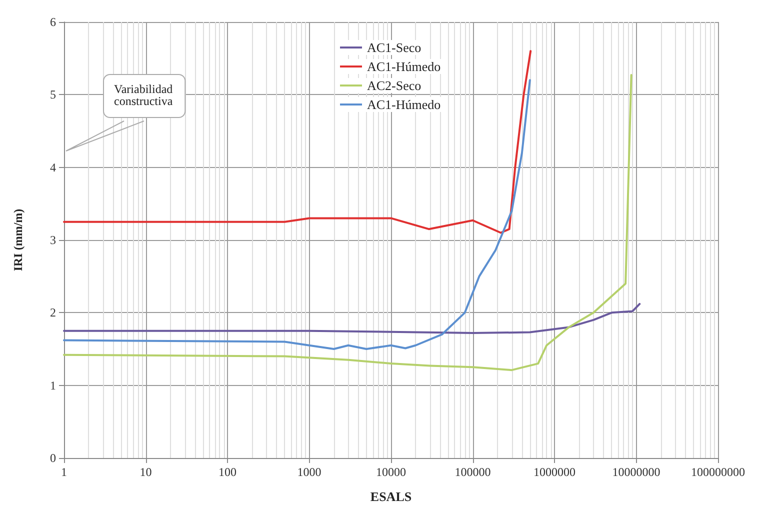  I want to click on y-tick-label: 3, so click(53, 240).